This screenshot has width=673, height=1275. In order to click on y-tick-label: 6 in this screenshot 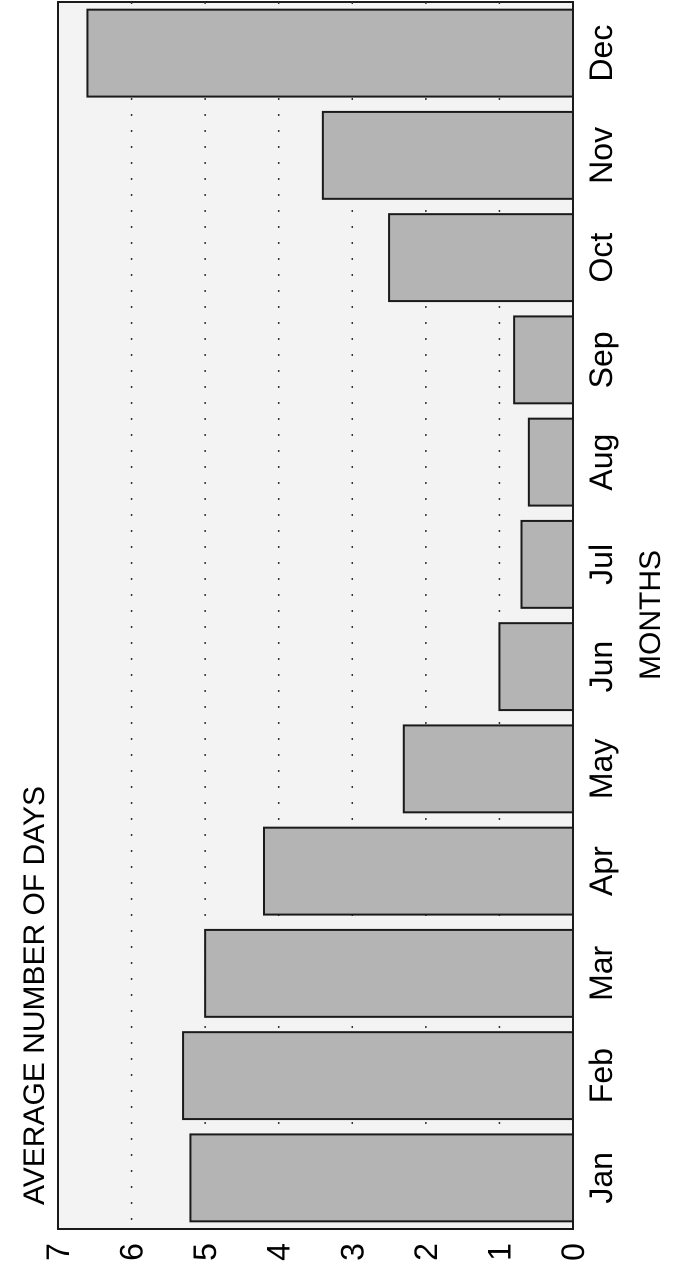, I will do `click(132, 1252)`.